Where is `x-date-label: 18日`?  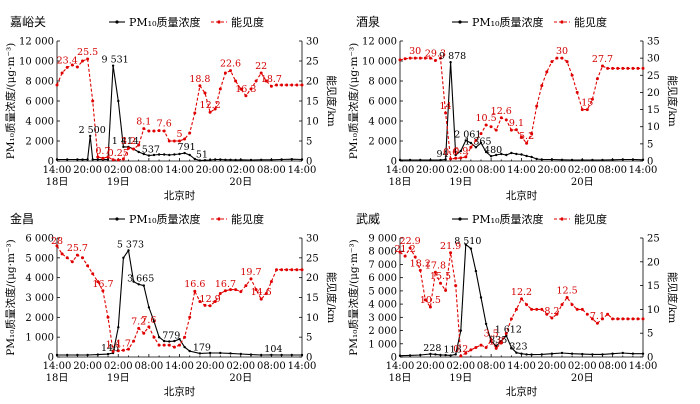 x-date-label: 18日 is located at coordinates (57, 182).